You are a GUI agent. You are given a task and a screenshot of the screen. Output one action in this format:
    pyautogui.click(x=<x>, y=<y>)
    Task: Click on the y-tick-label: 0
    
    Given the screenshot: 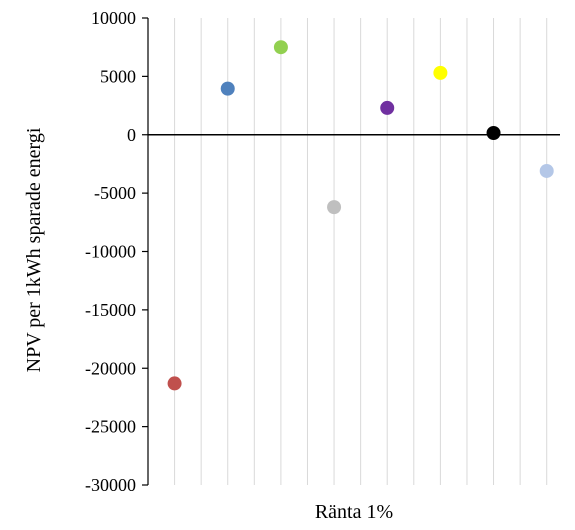 What is the action you would take?
    pyautogui.click(x=131, y=135)
    